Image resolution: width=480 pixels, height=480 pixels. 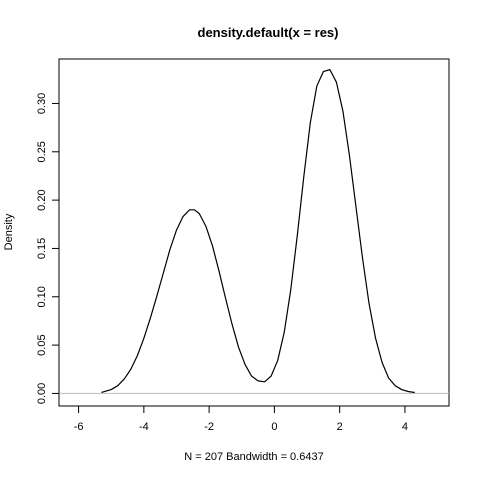 What do you see at coordinates (42, 393) in the screenshot?
I see `y-tick-label: 0.00` at bounding box center [42, 393].